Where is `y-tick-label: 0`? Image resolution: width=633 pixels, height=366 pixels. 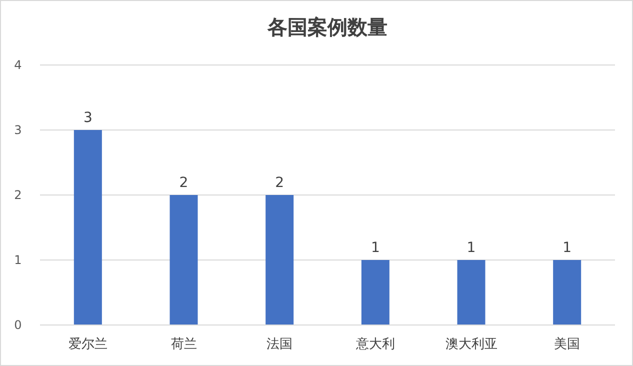 y-tick-label: 0 is located at coordinates (18, 325).